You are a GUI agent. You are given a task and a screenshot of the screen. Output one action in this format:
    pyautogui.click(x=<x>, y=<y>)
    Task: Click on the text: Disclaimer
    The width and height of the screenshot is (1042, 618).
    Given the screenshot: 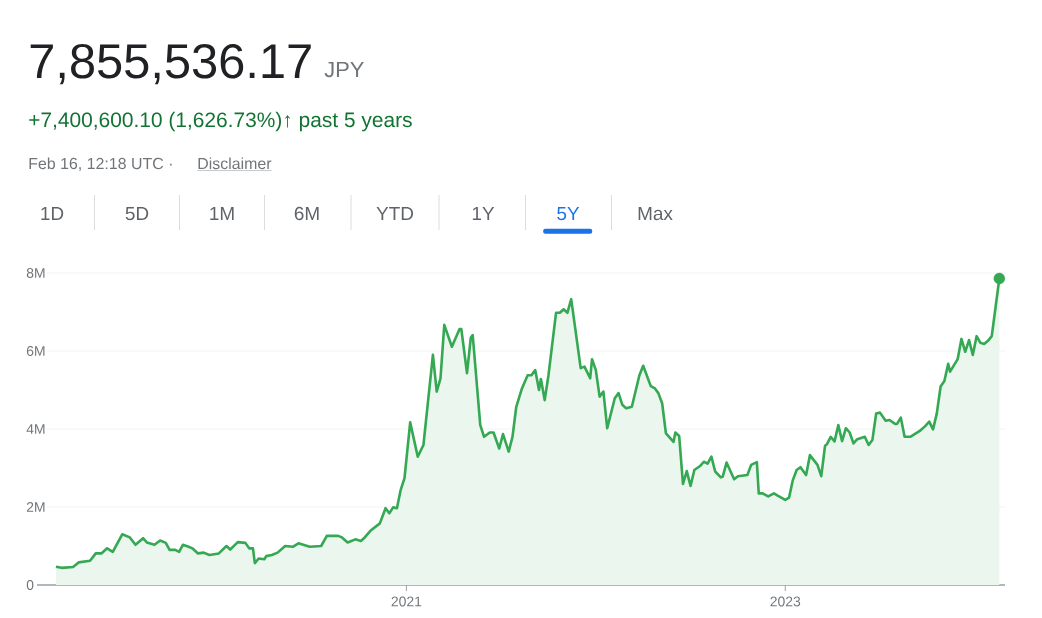 What is the action you would take?
    pyautogui.click(x=235, y=163)
    